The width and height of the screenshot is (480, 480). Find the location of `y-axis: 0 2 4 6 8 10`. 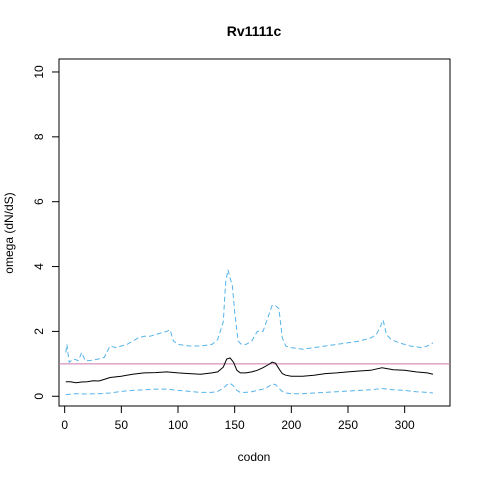

y-axis: 0 2 4 6 8 10 is located at coordinates (46, 232).